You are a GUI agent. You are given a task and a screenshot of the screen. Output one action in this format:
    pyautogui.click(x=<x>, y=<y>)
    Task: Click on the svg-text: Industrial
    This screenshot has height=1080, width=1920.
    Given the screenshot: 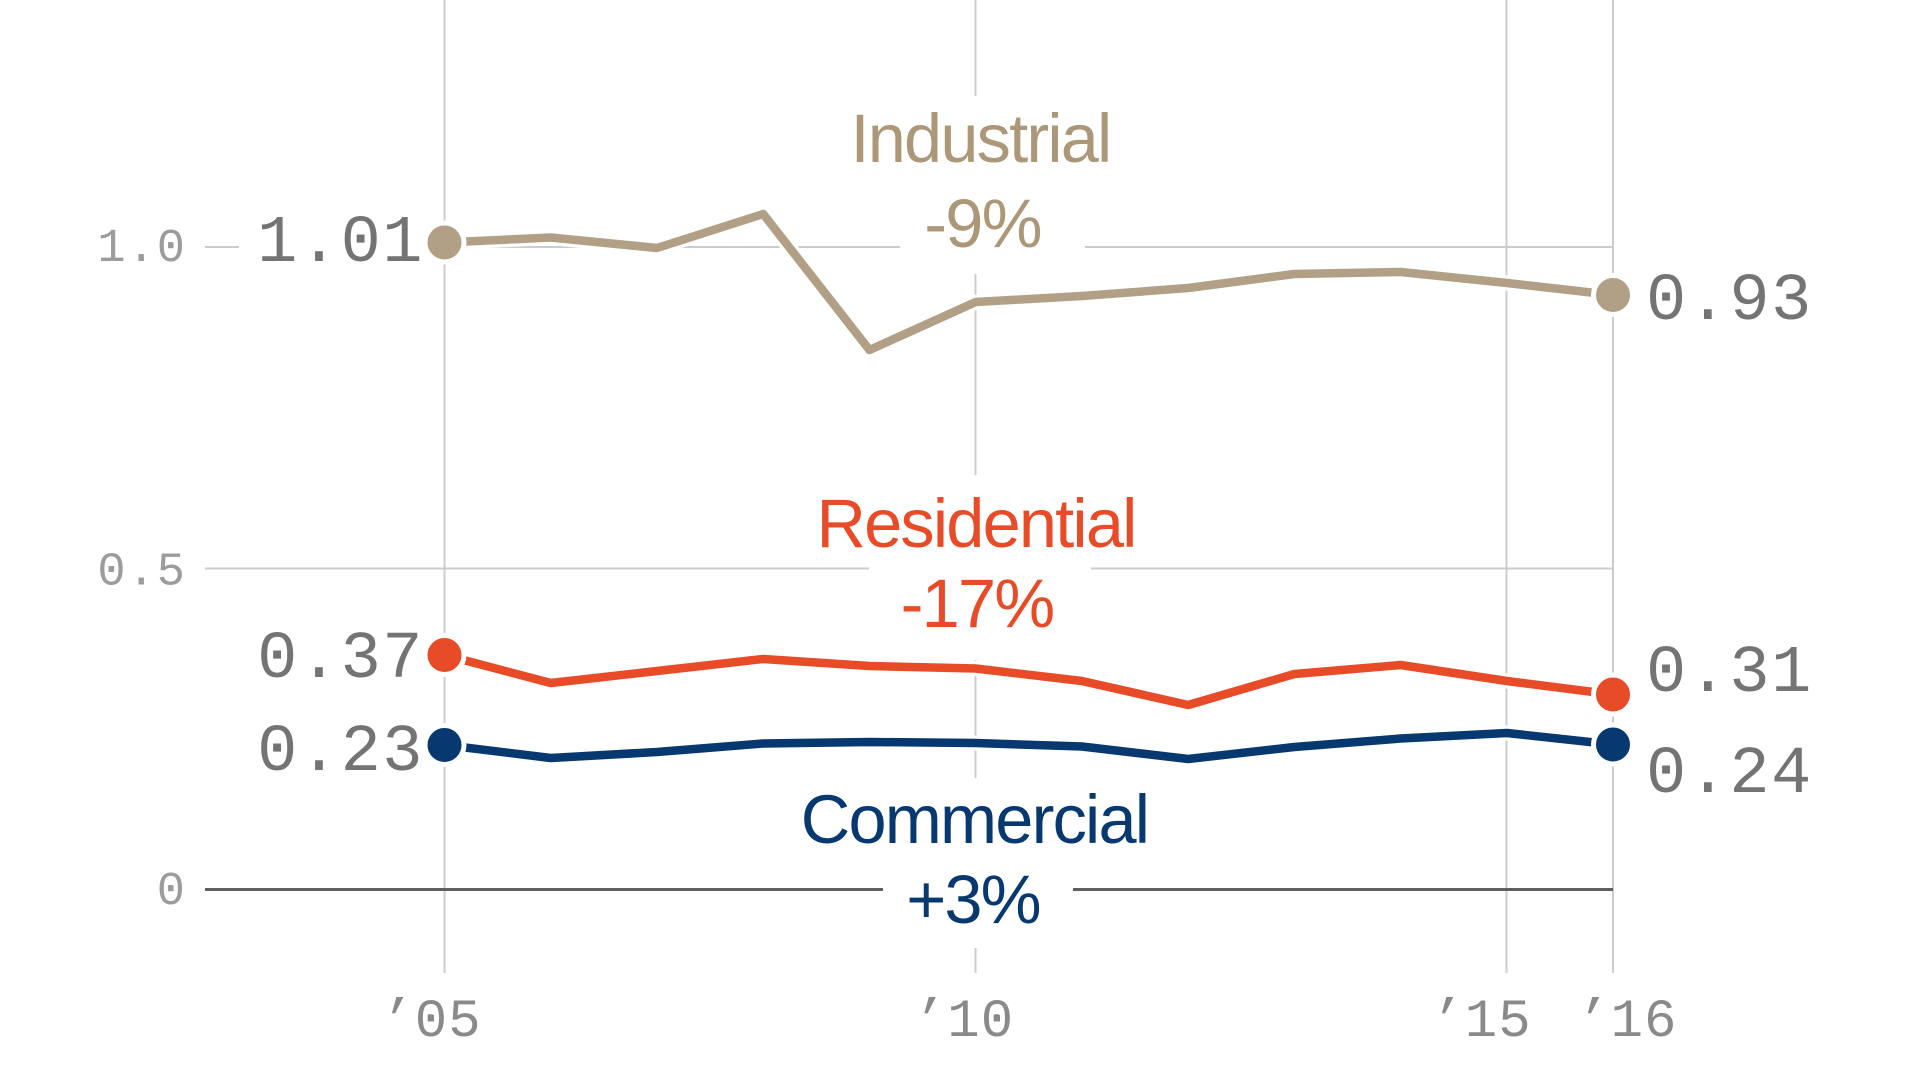 What is the action you would take?
    pyautogui.click(x=981, y=138)
    